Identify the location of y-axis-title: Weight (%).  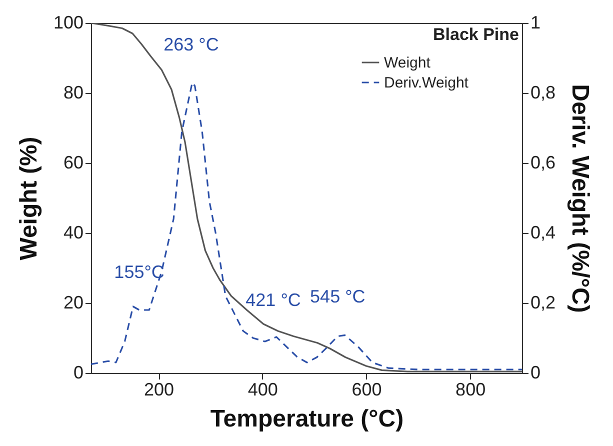
(28, 198).